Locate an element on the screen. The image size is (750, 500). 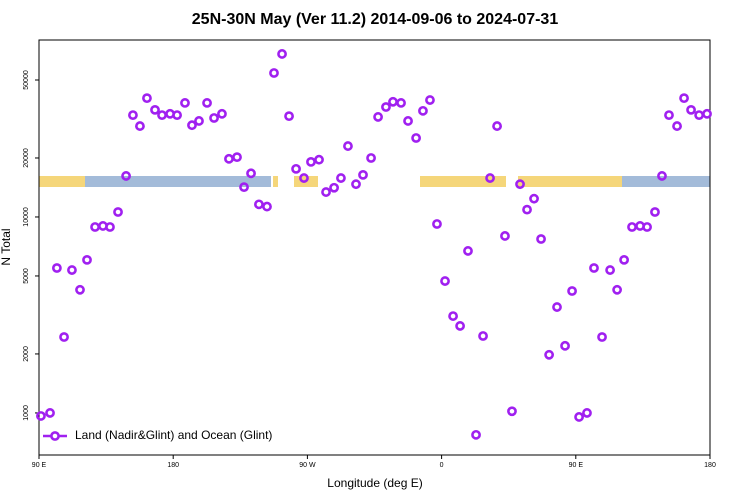
legend-marker is located at coordinates (55, 436).